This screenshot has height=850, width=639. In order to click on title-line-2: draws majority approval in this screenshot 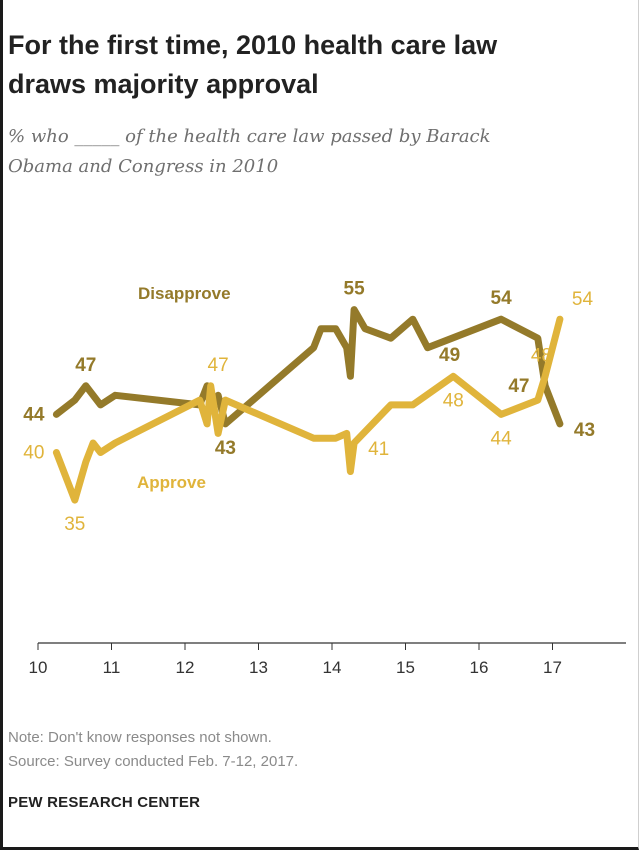, I will do `click(163, 84)`.